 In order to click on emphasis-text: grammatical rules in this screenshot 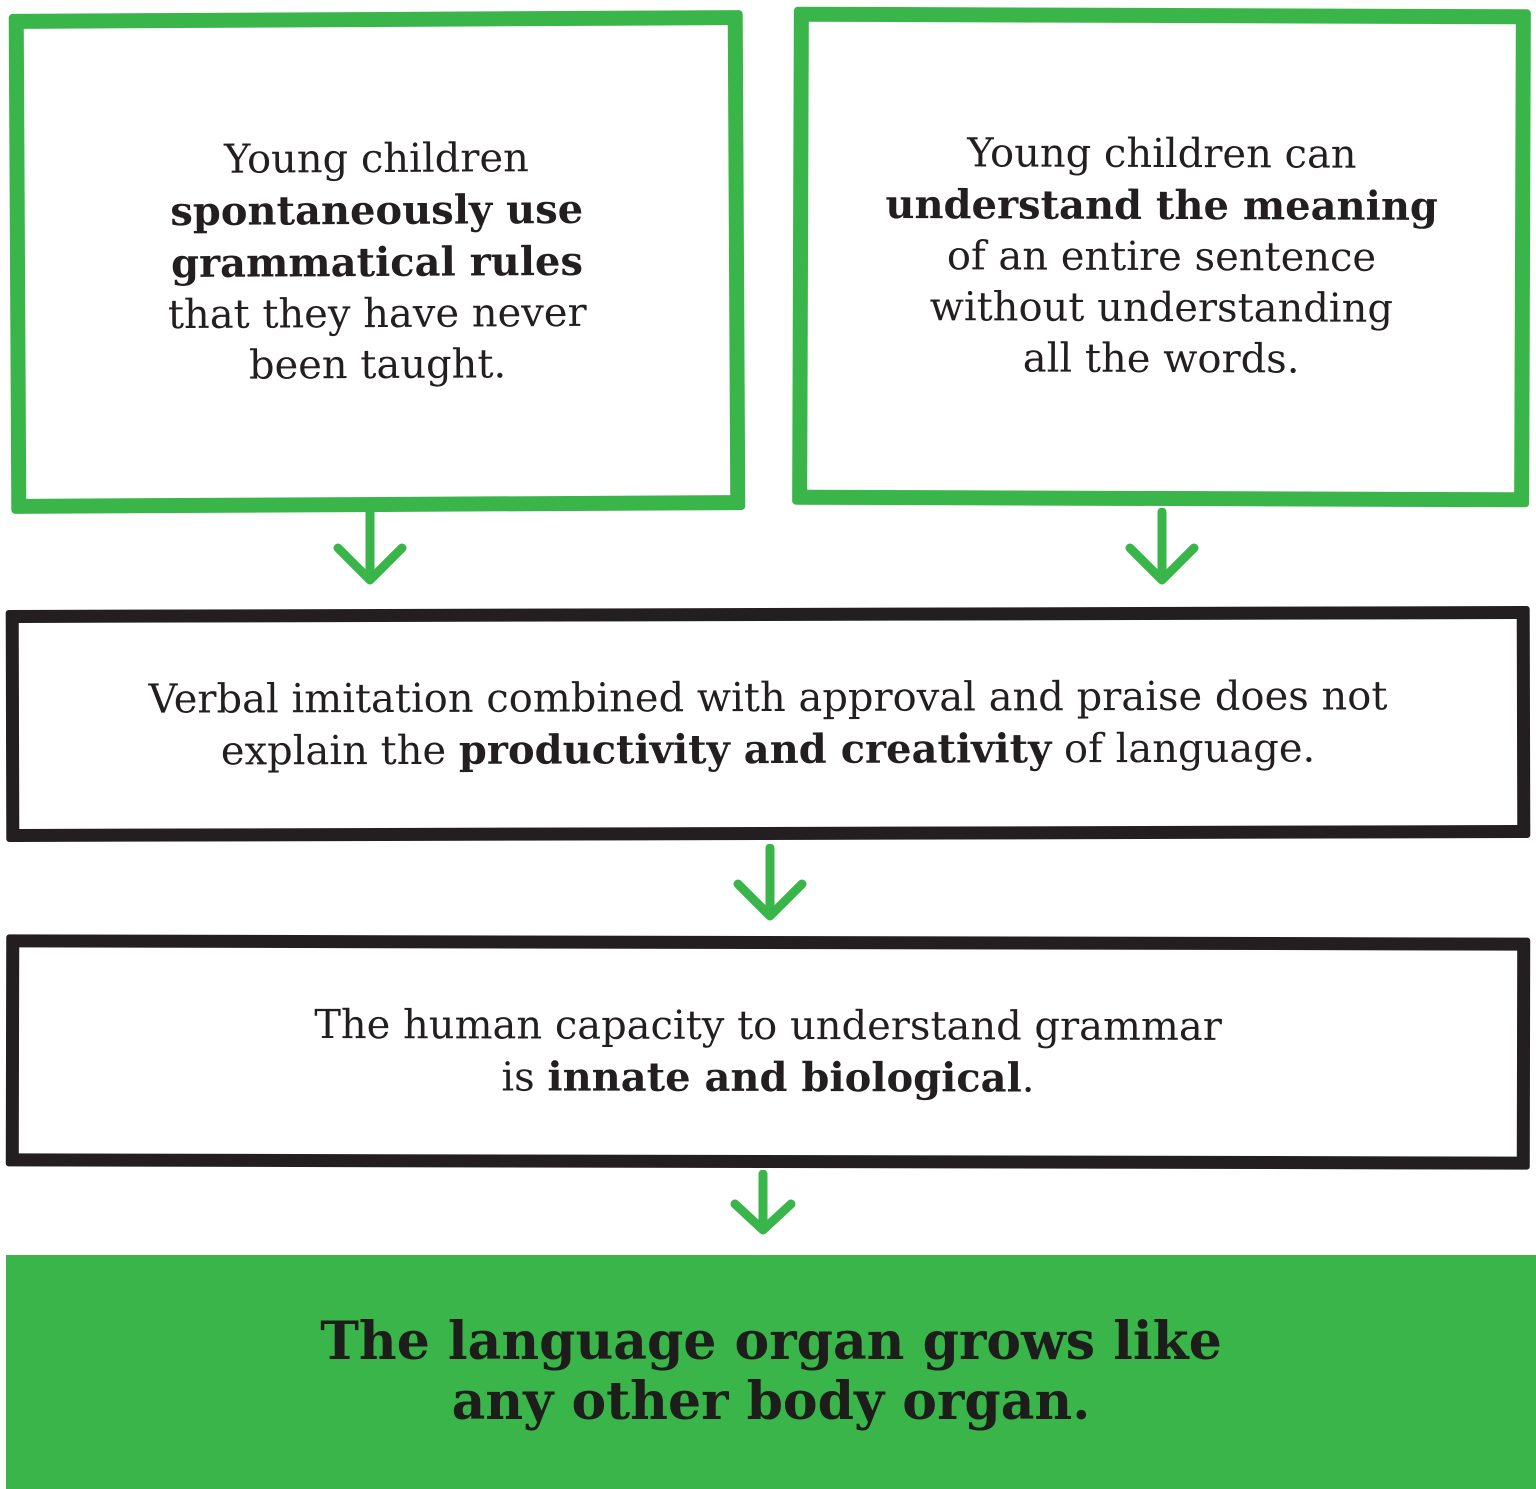, I will do `click(377, 262)`.